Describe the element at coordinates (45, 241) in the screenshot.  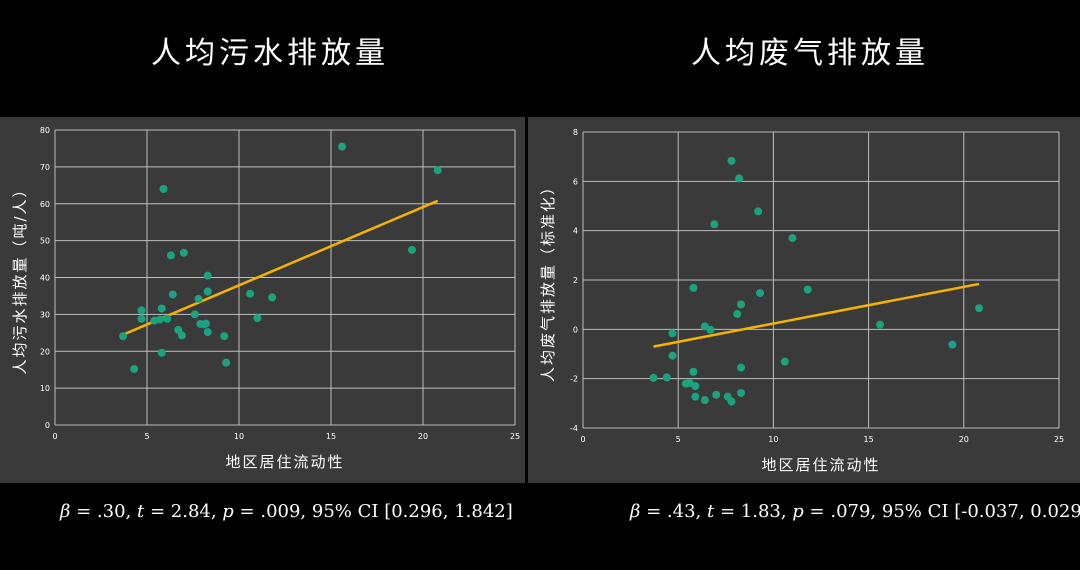
I see `y-tick-label: 50` at that location.